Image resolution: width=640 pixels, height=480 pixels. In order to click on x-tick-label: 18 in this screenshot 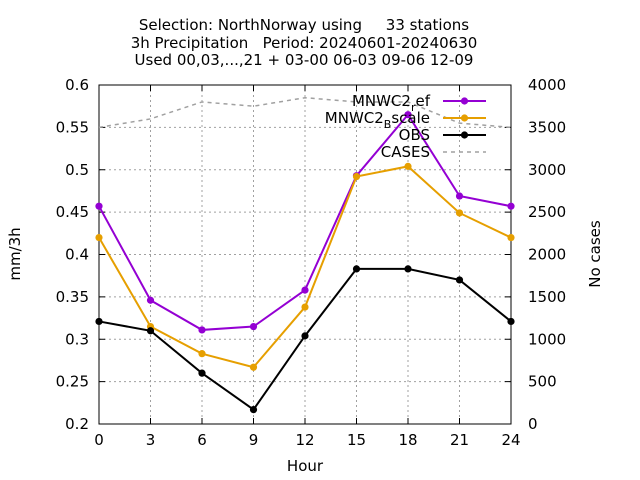, I will do `click(407, 440)`.